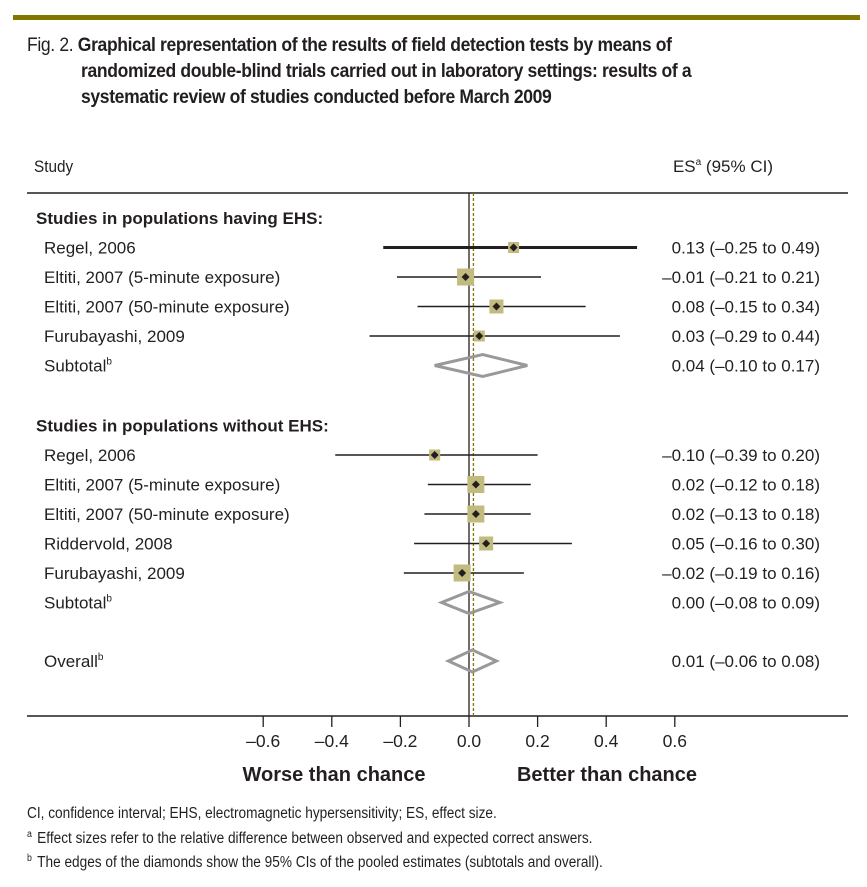 This screenshot has height=887, width=867. I want to click on effect-size-value: 0.08 (–0.15 to 0.34), so click(746, 307).